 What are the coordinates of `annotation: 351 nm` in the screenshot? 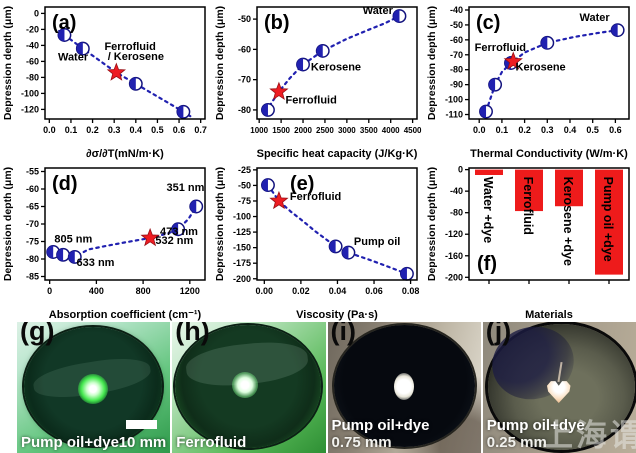 It's located at (185, 188).